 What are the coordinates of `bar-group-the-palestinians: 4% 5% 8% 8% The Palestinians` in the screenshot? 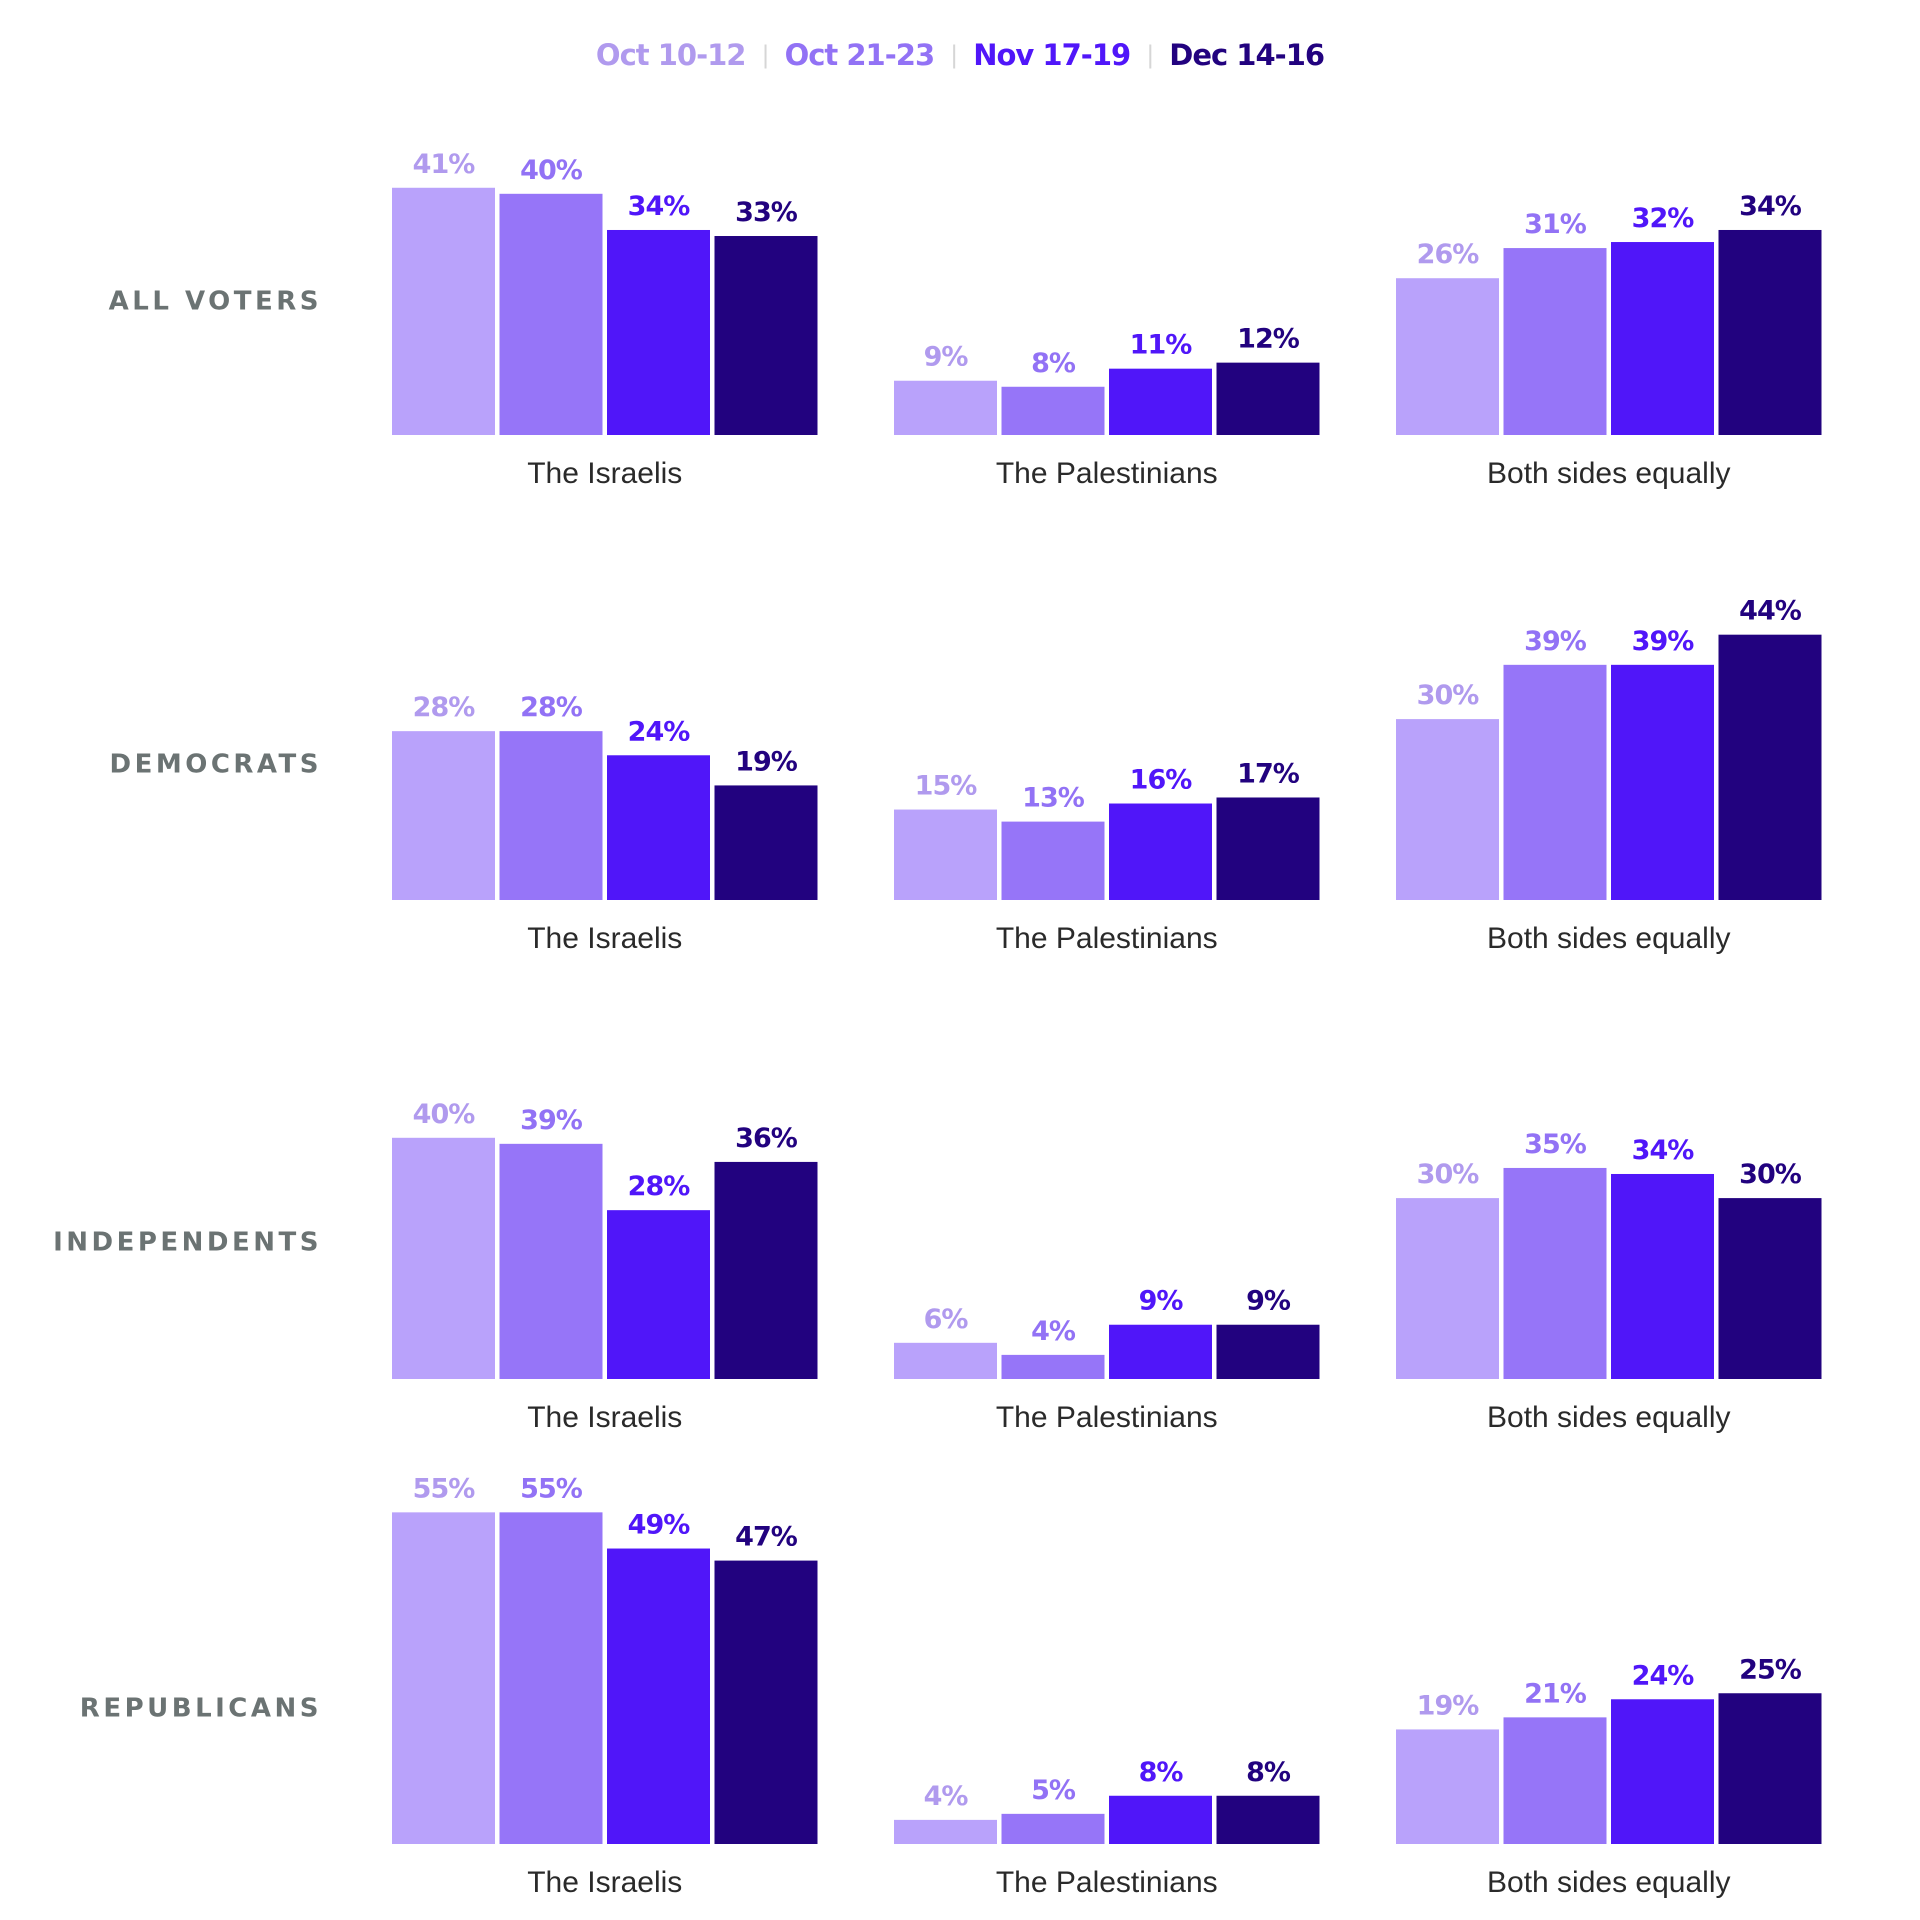 It's located at (1107, 1828).